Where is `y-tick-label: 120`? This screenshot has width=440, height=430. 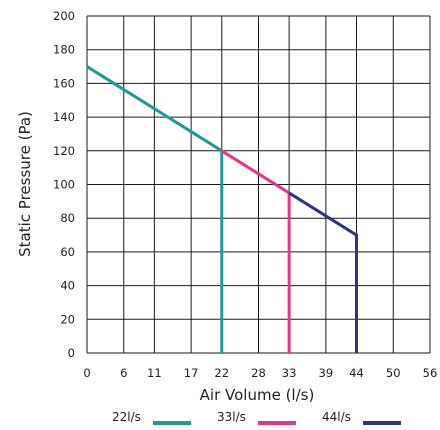
y-tick-label: 120 is located at coordinates (64, 151).